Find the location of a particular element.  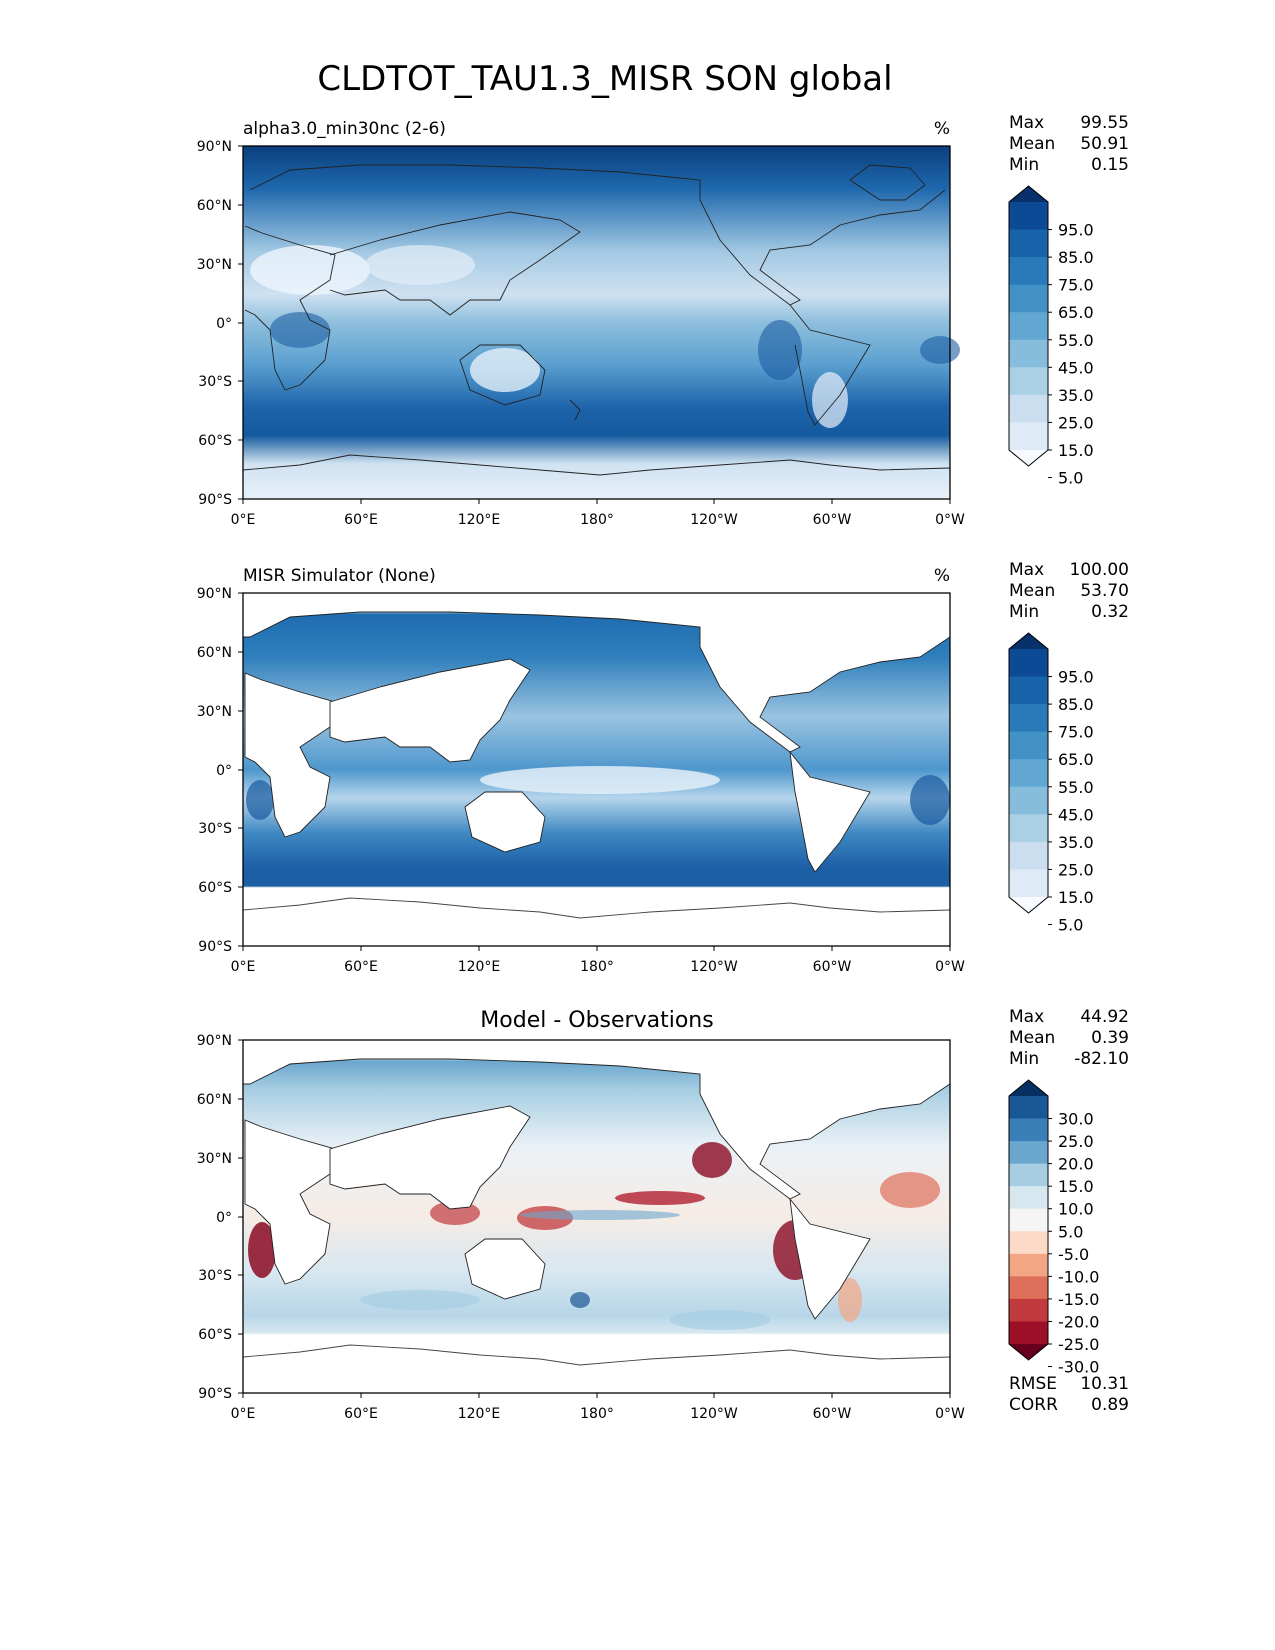

stat-value: 0.89 is located at coordinates (1110, 1405).